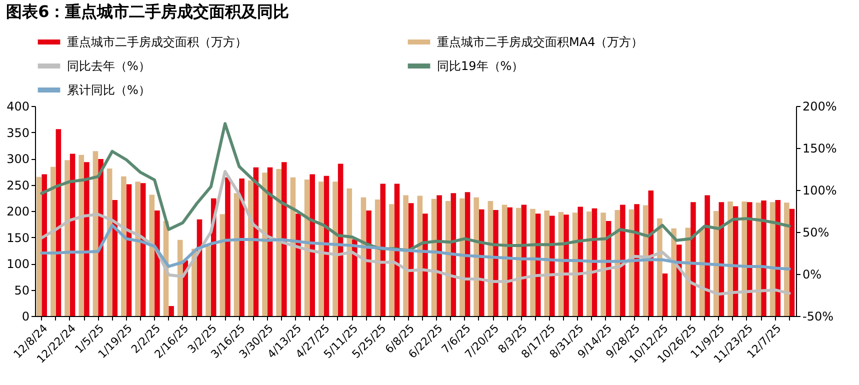 The height and width of the screenshot is (385, 859). What do you see at coordinates (818, 317) in the screenshot?
I see `y2-tick-label: -50%` at bounding box center [818, 317].